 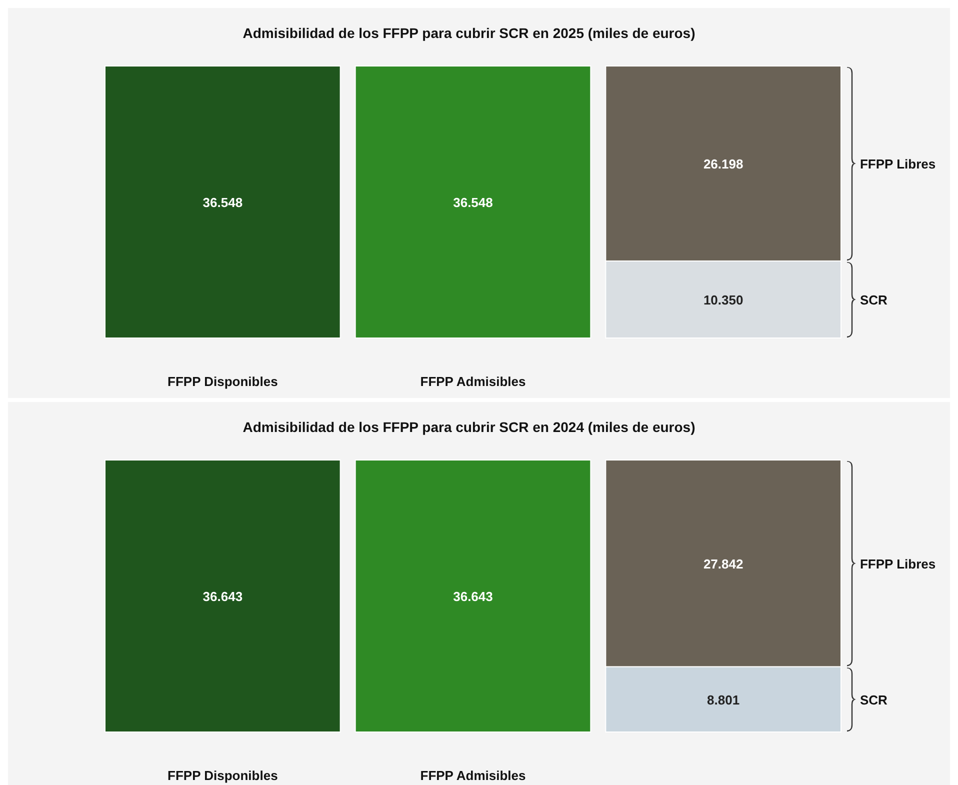 What do you see at coordinates (723, 564) in the screenshot?
I see `data-label: 27.842` at bounding box center [723, 564].